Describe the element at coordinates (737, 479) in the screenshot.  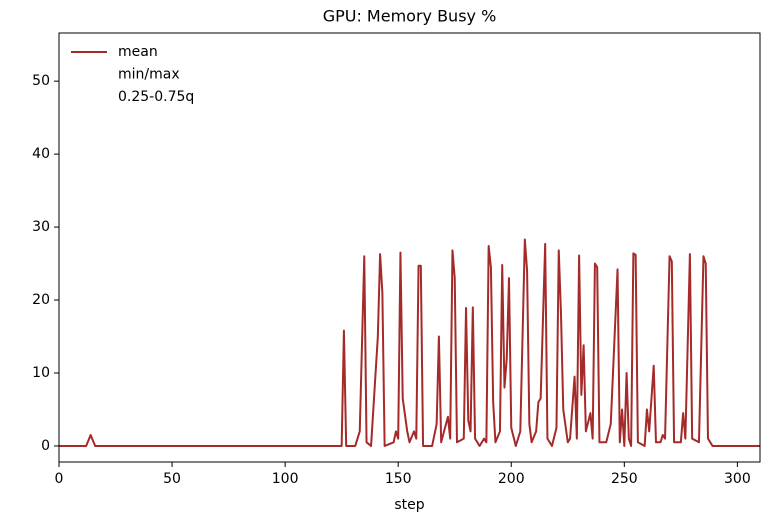
I see `x-tick-label: 300` at that location.